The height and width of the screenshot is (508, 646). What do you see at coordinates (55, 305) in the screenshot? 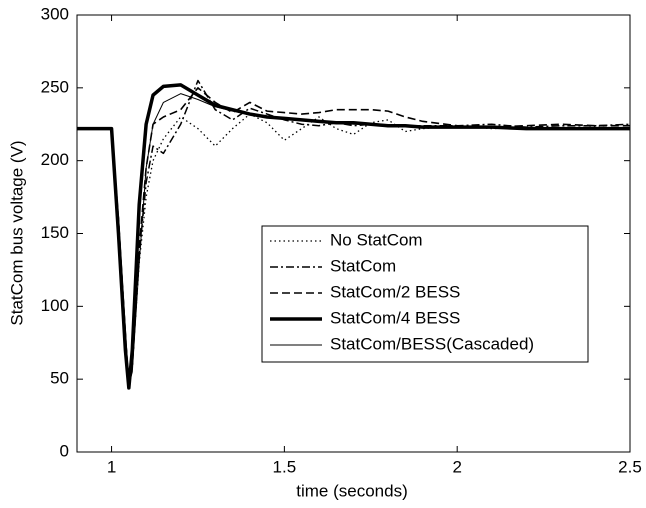
I see `y-tick-label: 100` at bounding box center [55, 305].